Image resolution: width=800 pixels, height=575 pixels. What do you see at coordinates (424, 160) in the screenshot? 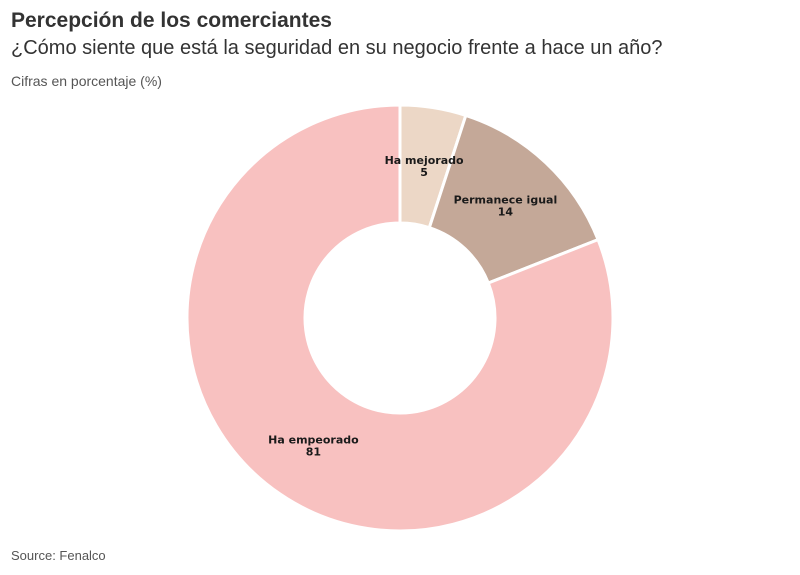
I see `slice-label-ha-mejorado: Ha mejorado` at bounding box center [424, 160].